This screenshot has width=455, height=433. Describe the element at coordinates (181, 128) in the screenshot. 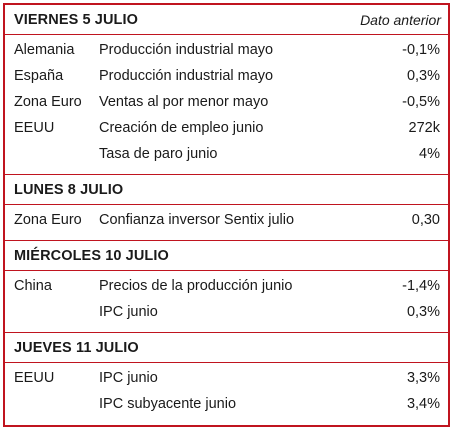

I see `indicator-cell: Creación de empleo junio` at that location.